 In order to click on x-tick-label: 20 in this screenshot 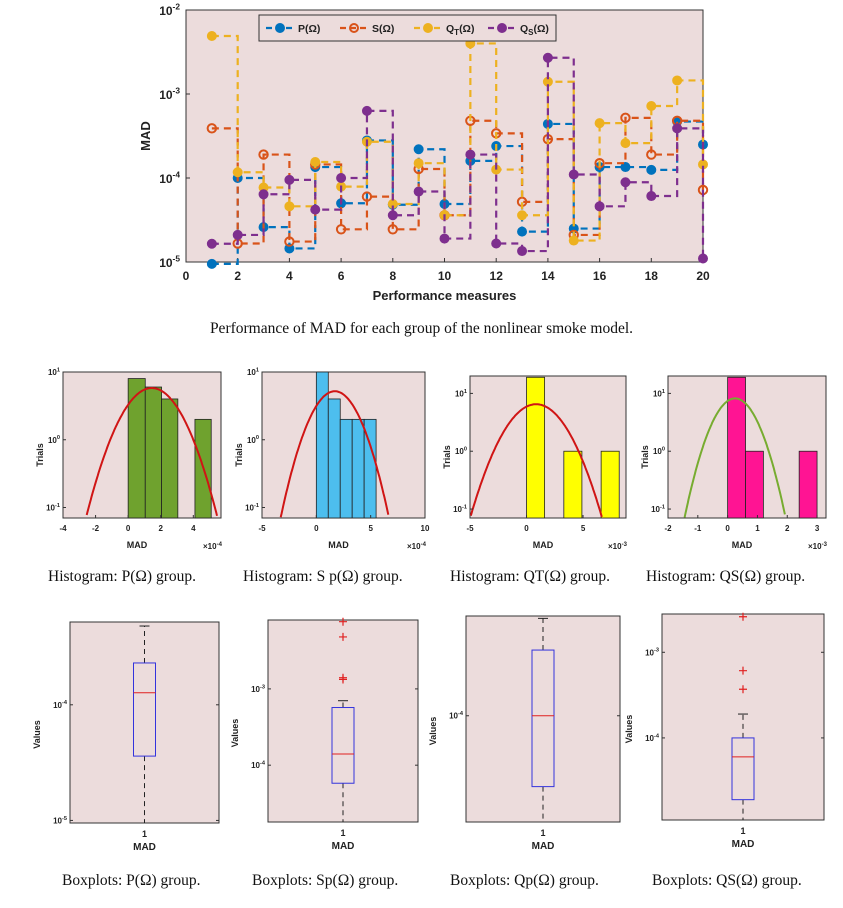, I will do `click(703, 276)`.